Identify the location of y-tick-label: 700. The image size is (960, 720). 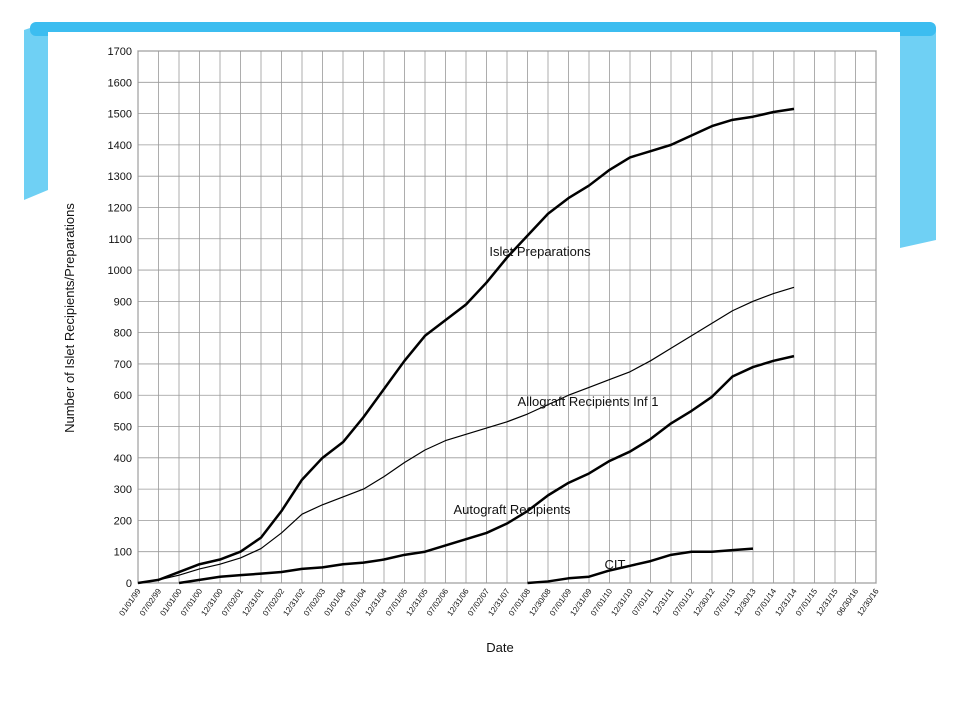
(123, 365).